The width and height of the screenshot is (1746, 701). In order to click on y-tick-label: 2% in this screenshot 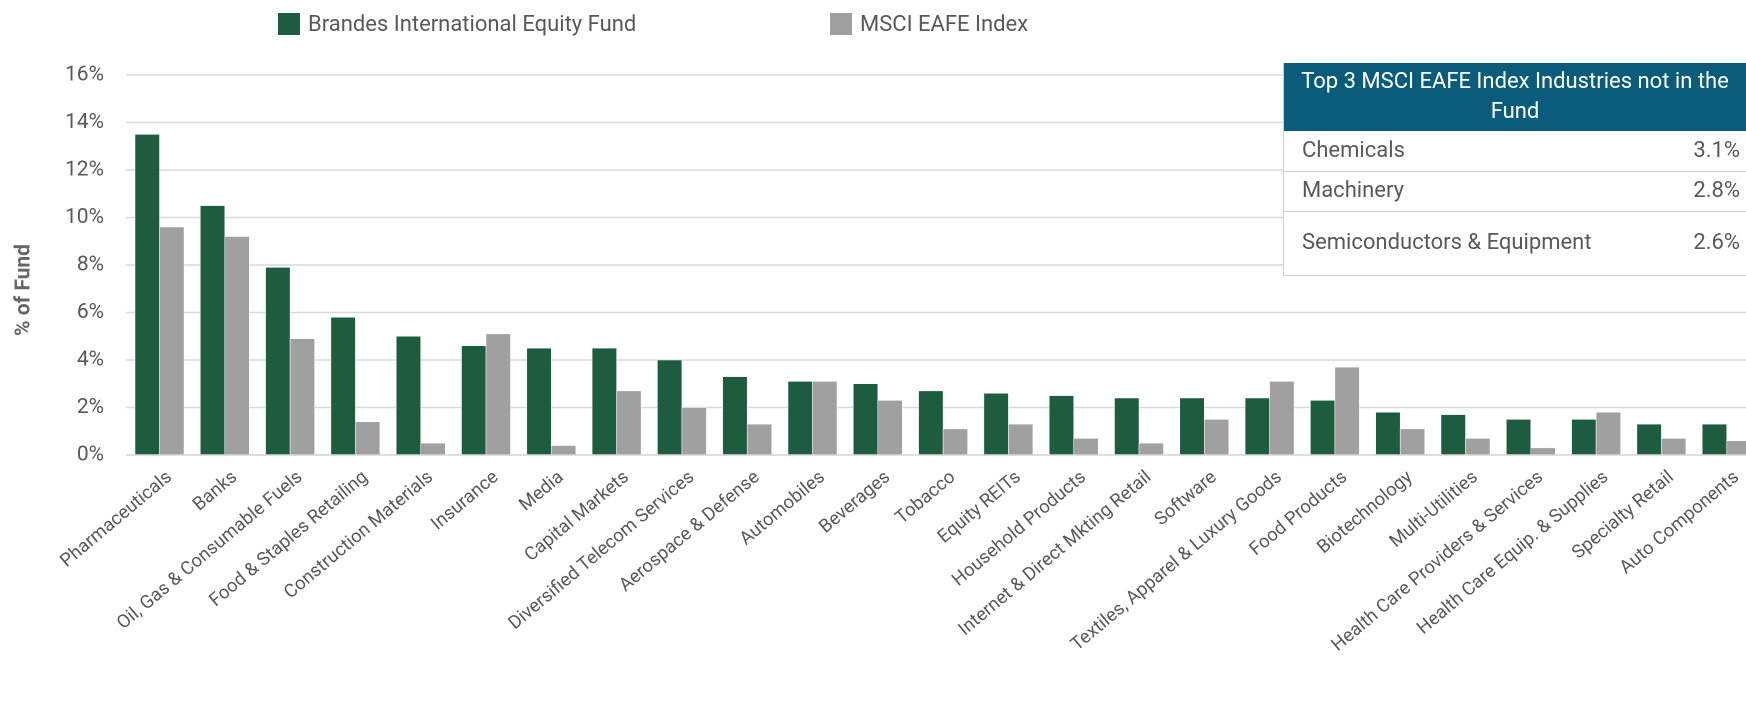, I will do `click(90, 407)`.